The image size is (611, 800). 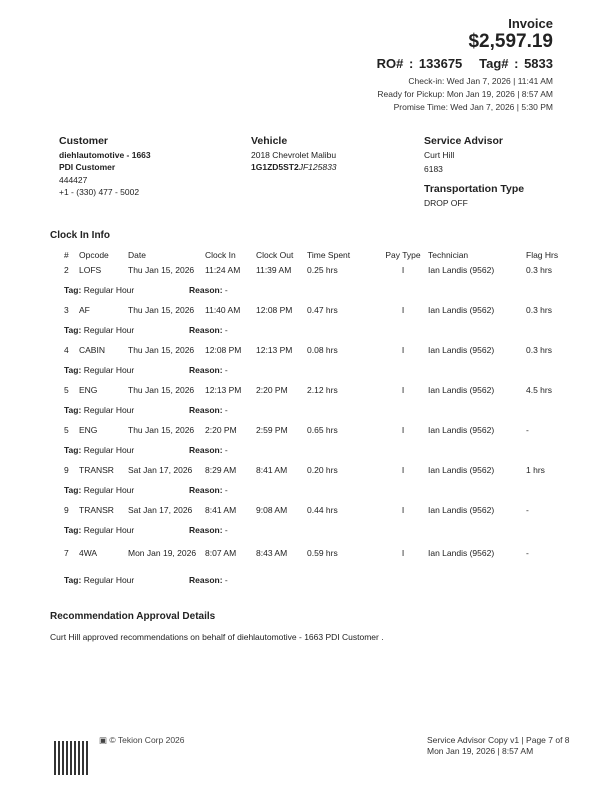 I want to click on column-header: Date, so click(x=137, y=255).